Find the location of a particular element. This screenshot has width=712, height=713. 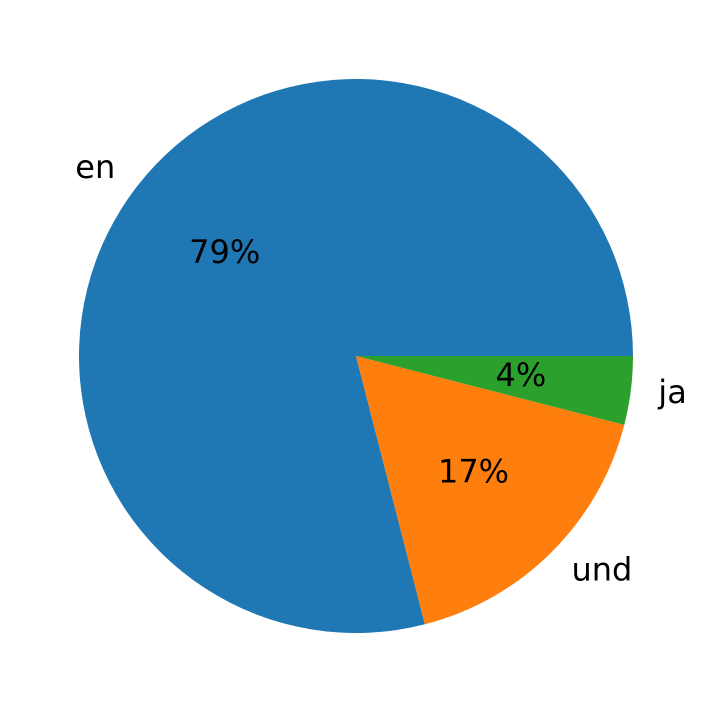

value-label: 79% is located at coordinates (224, 252).